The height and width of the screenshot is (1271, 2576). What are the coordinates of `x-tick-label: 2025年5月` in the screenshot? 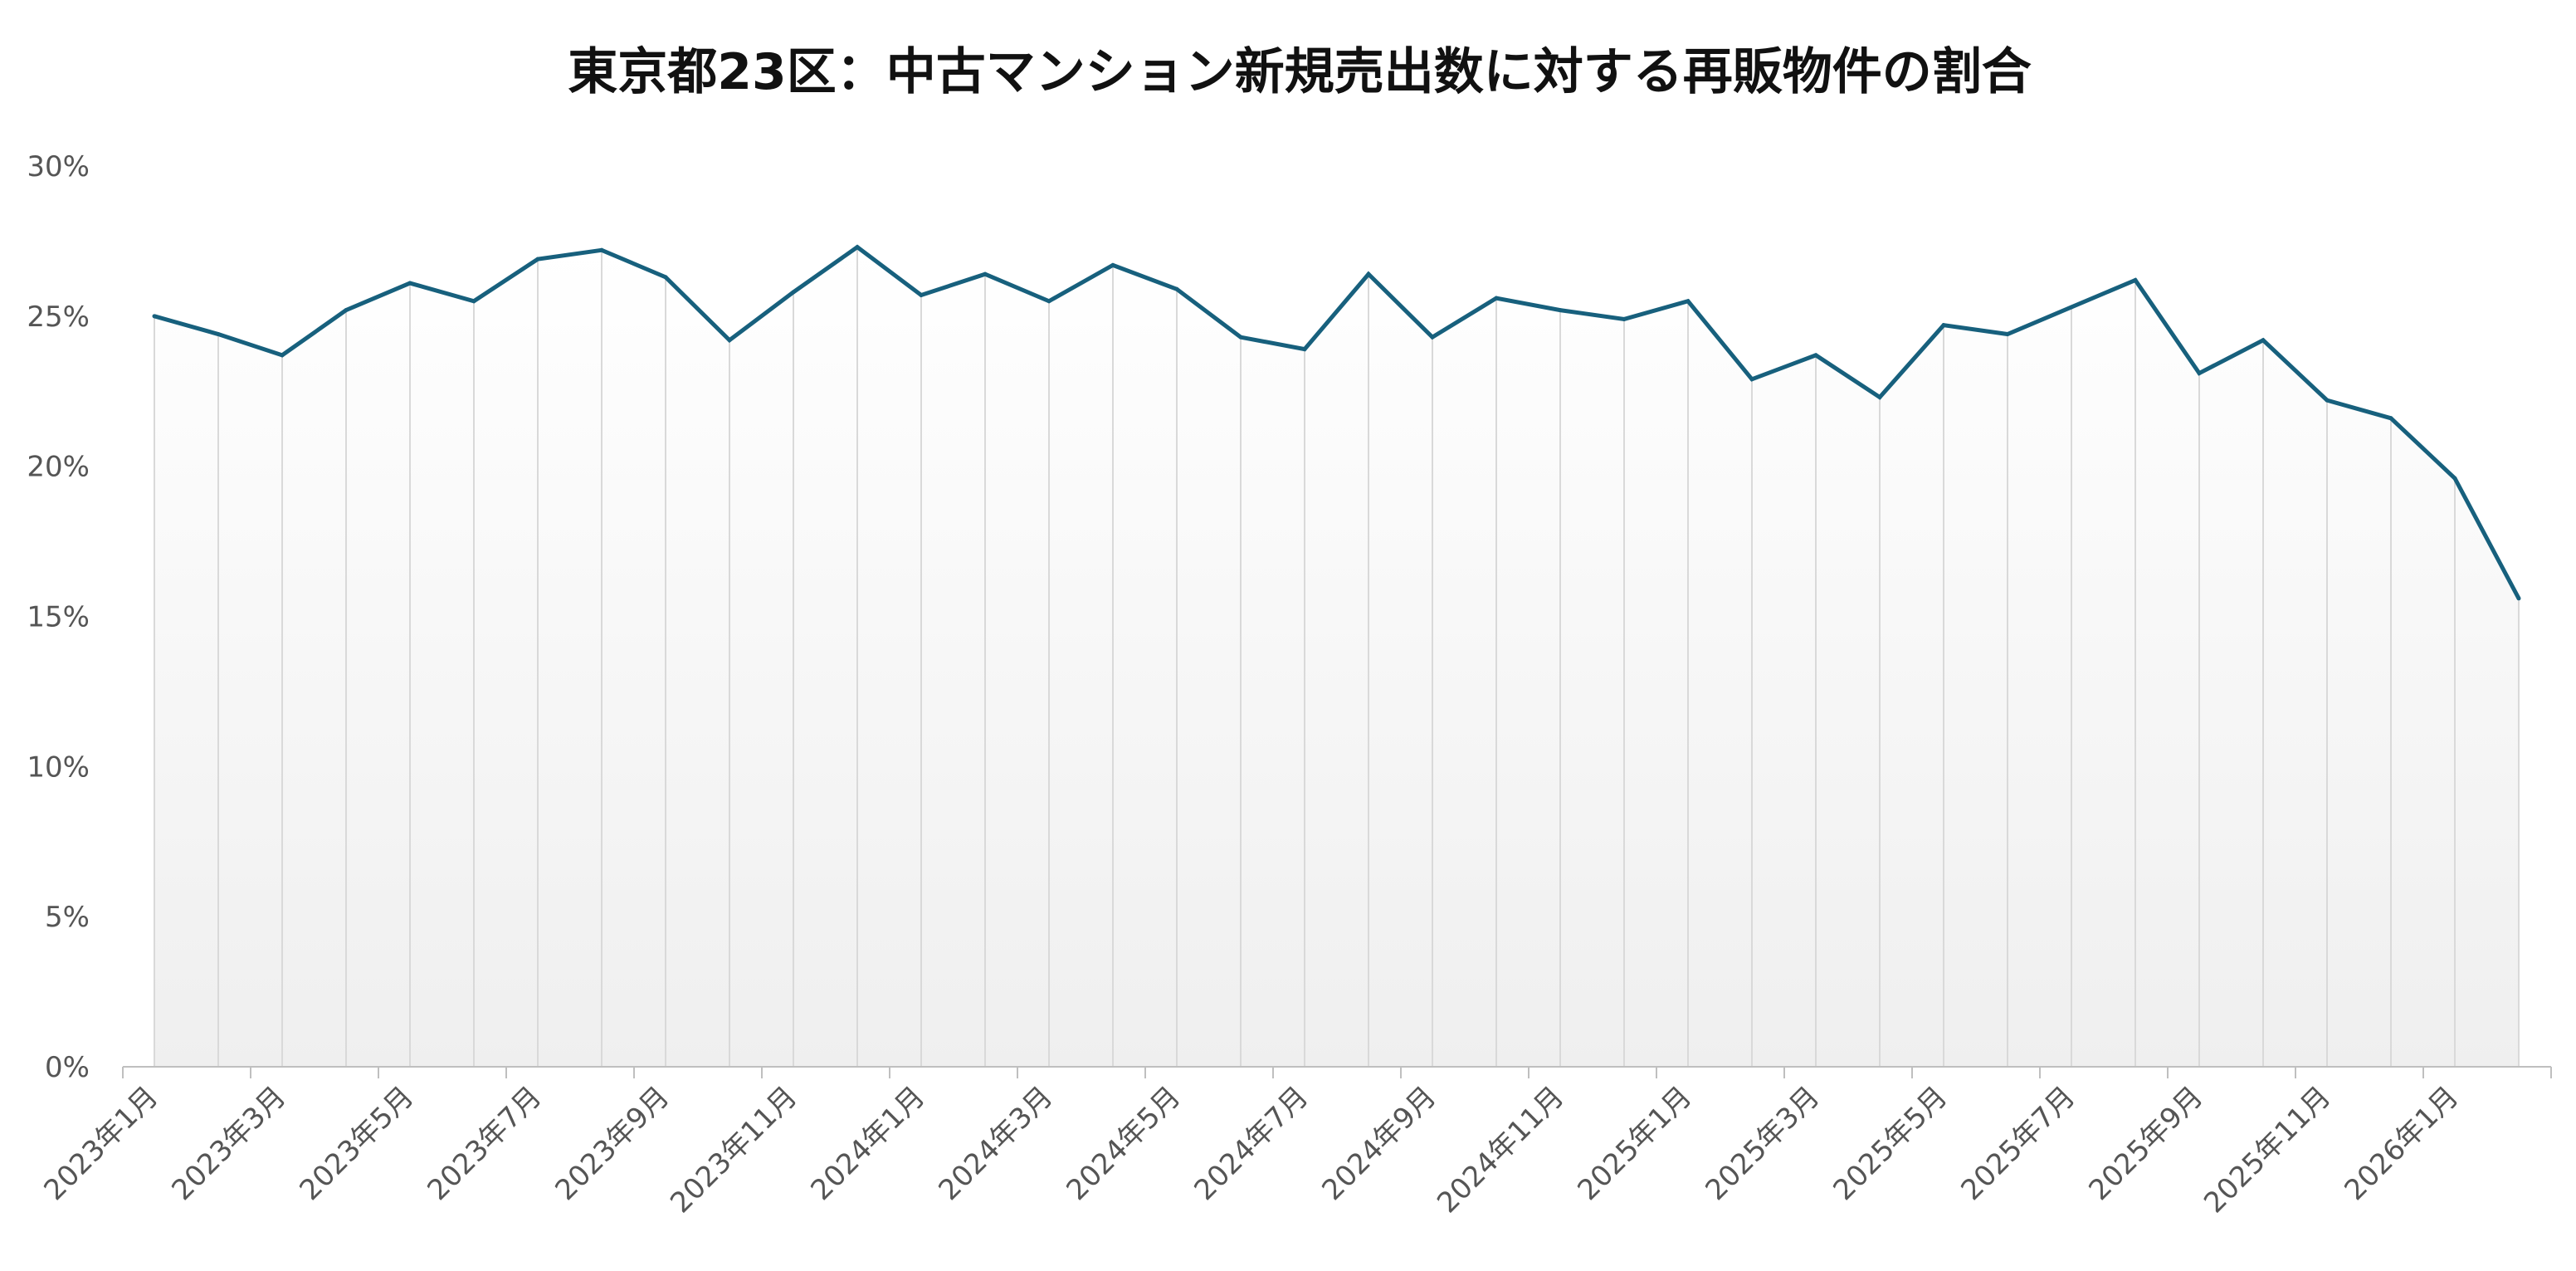 It's located at (1891, 1143).